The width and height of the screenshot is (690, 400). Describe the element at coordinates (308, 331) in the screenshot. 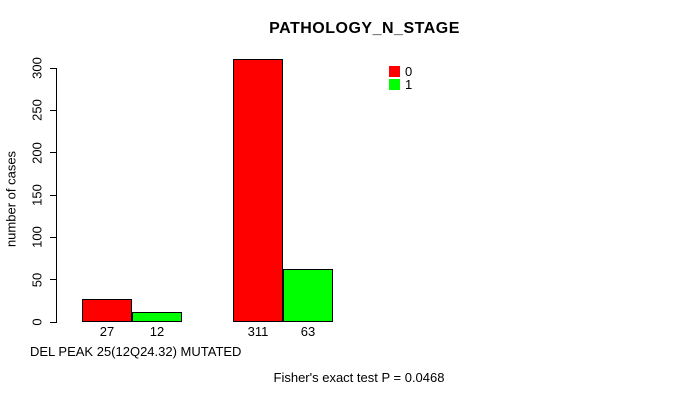

I see `bar-value-label: 63` at that location.